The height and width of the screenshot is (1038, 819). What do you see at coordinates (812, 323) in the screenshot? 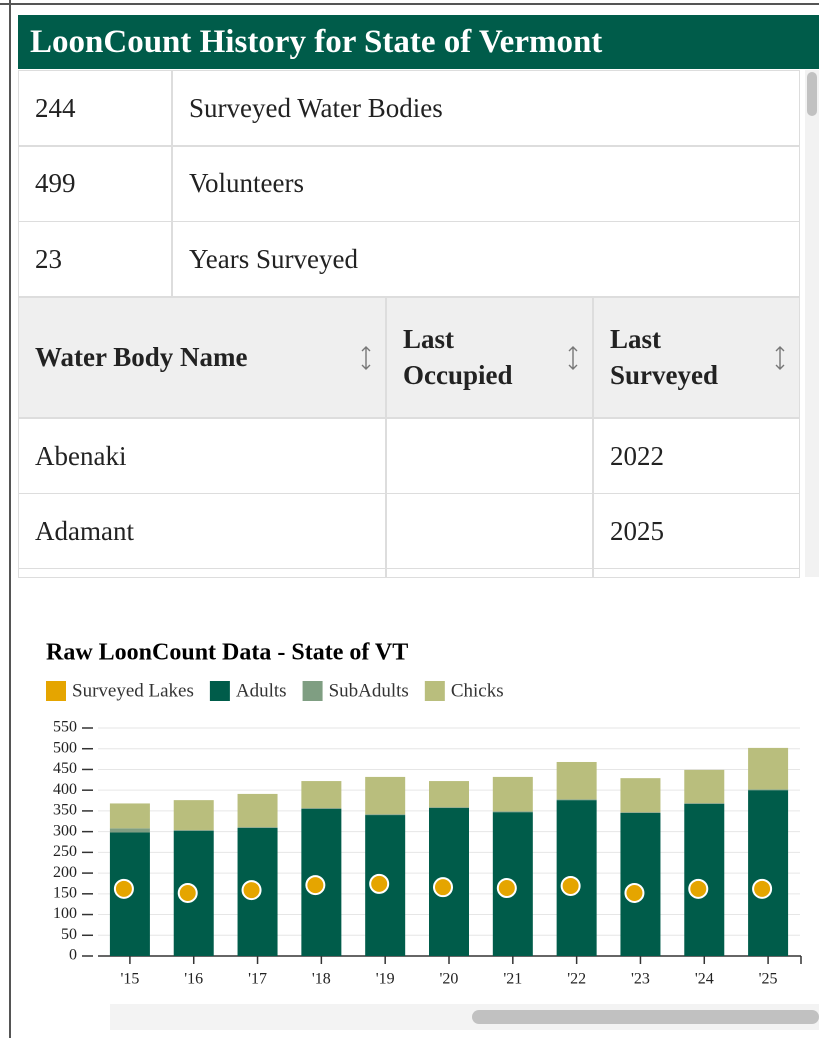
I see `scrollbar-track` at bounding box center [812, 323].